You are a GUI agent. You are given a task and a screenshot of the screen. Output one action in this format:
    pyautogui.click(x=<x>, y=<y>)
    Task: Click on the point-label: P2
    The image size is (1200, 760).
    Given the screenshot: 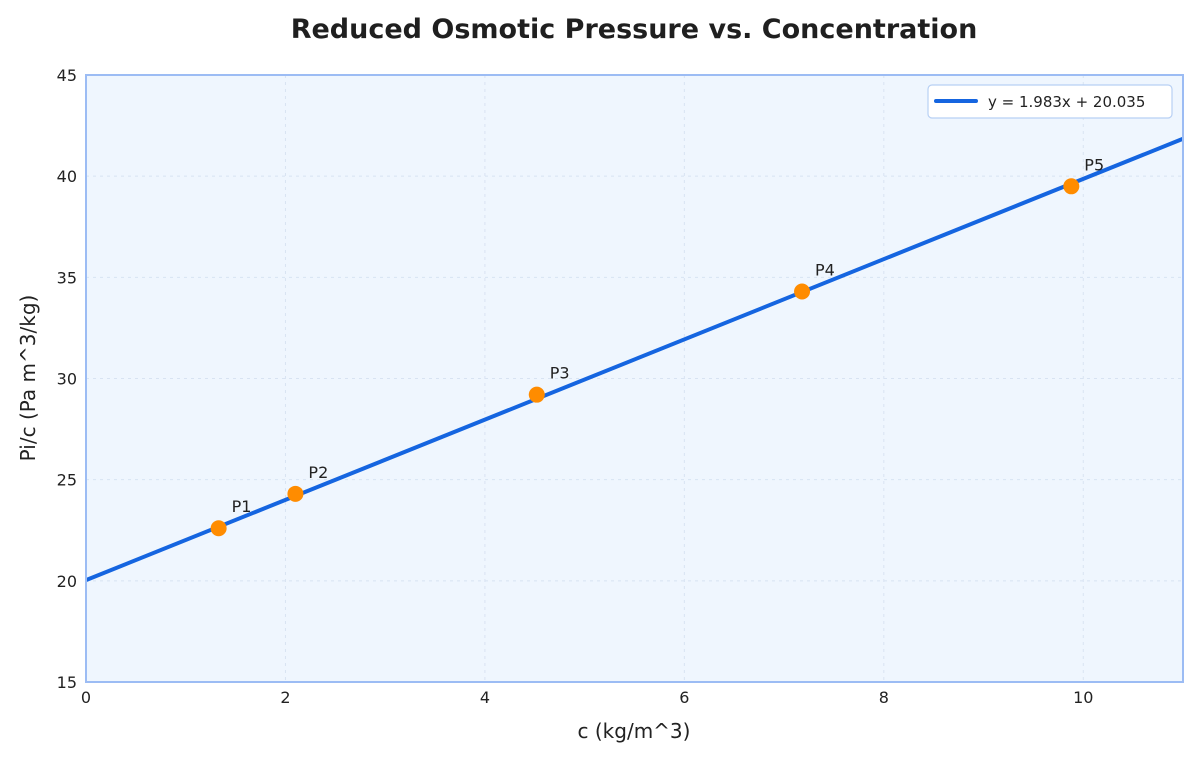 What is the action you would take?
    pyautogui.click(x=318, y=472)
    